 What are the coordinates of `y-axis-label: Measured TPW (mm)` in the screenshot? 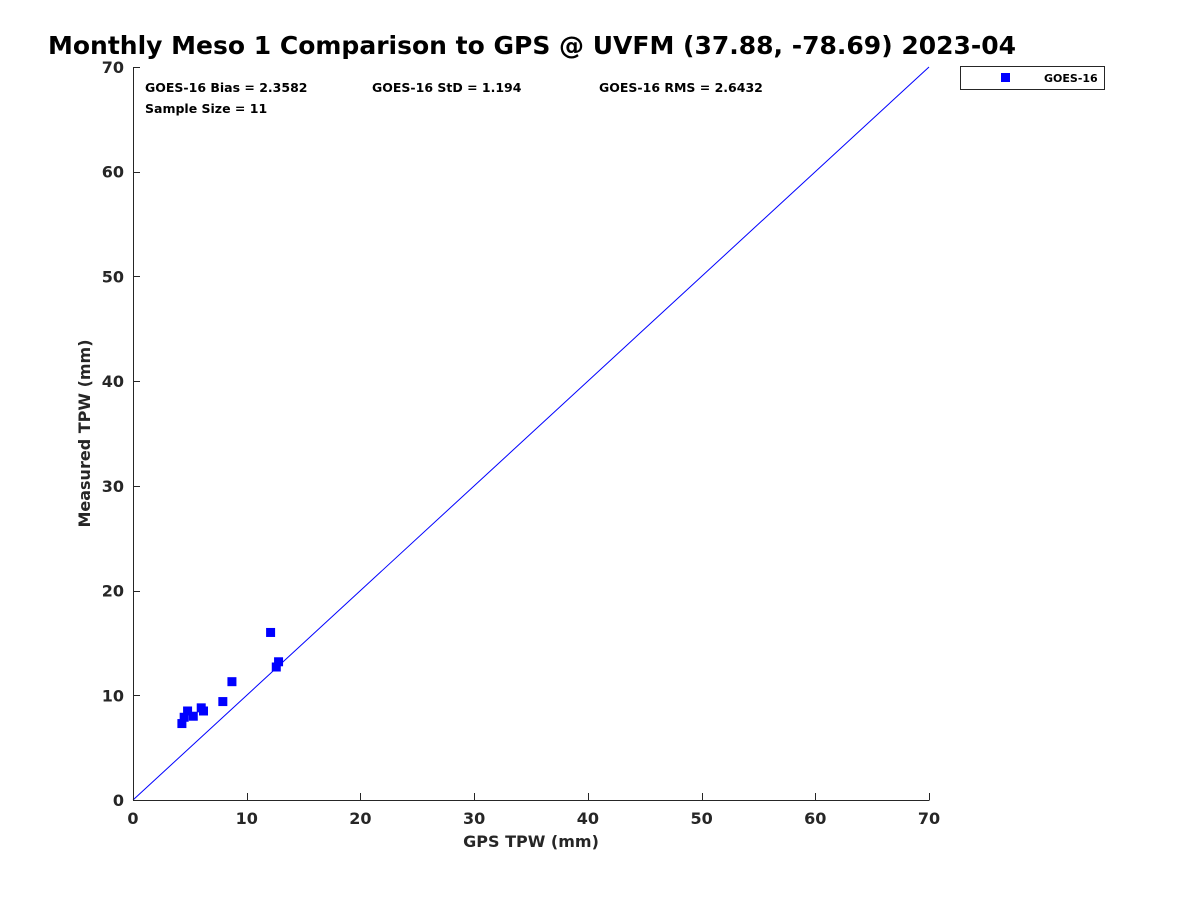 It's located at (84, 433).